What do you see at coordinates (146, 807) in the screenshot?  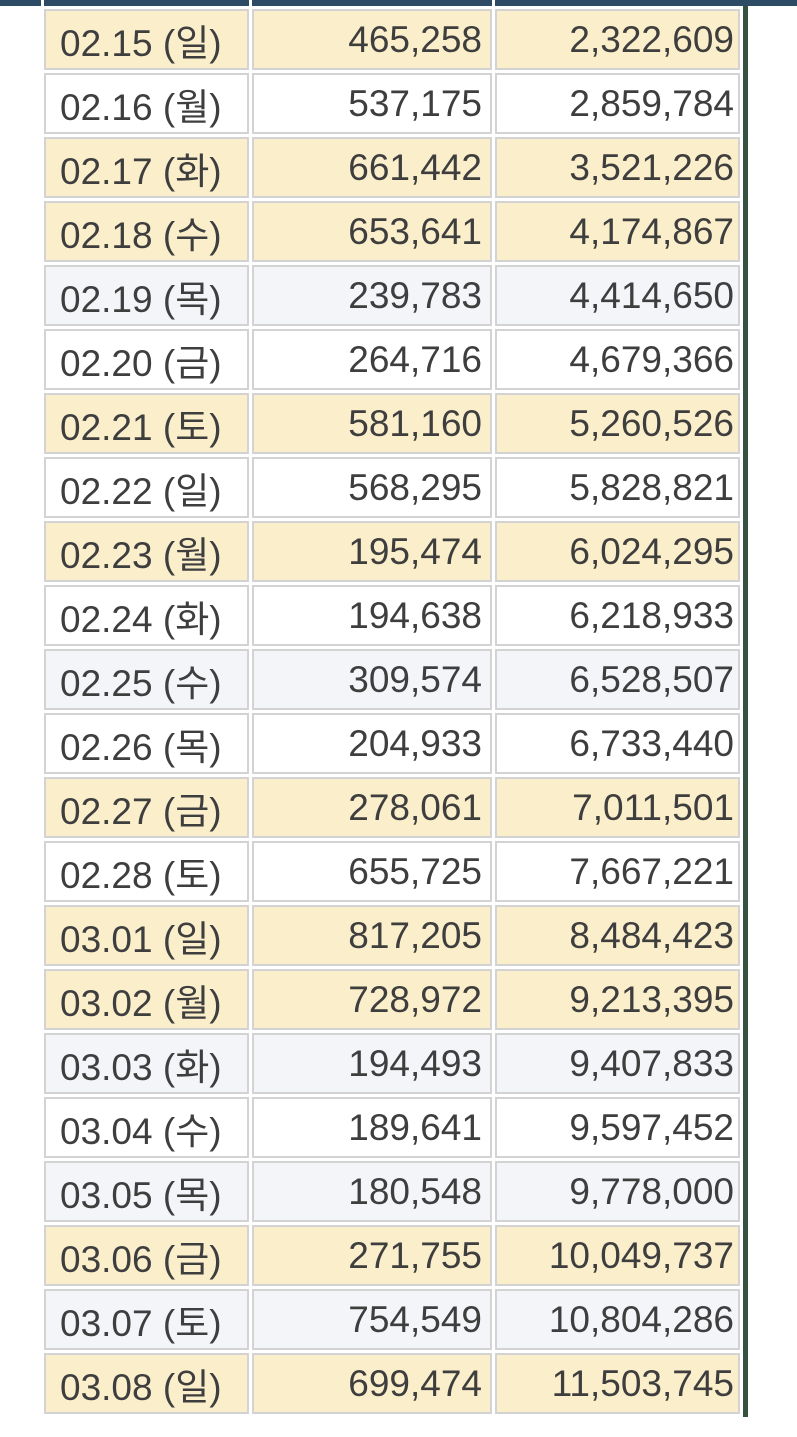 I see `date-cell: 02.27 (금)` at bounding box center [146, 807].